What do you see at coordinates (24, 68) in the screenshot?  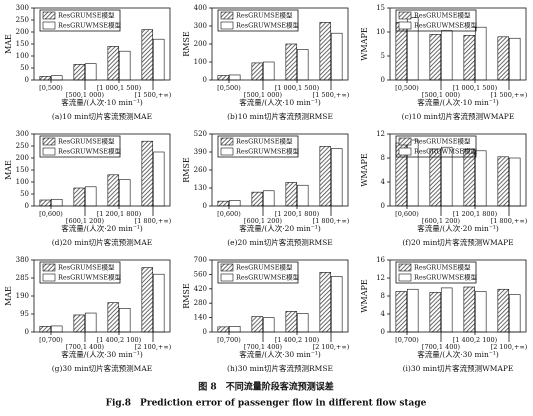 I see `y-tick-label: 50` at bounding box center [24, 68].